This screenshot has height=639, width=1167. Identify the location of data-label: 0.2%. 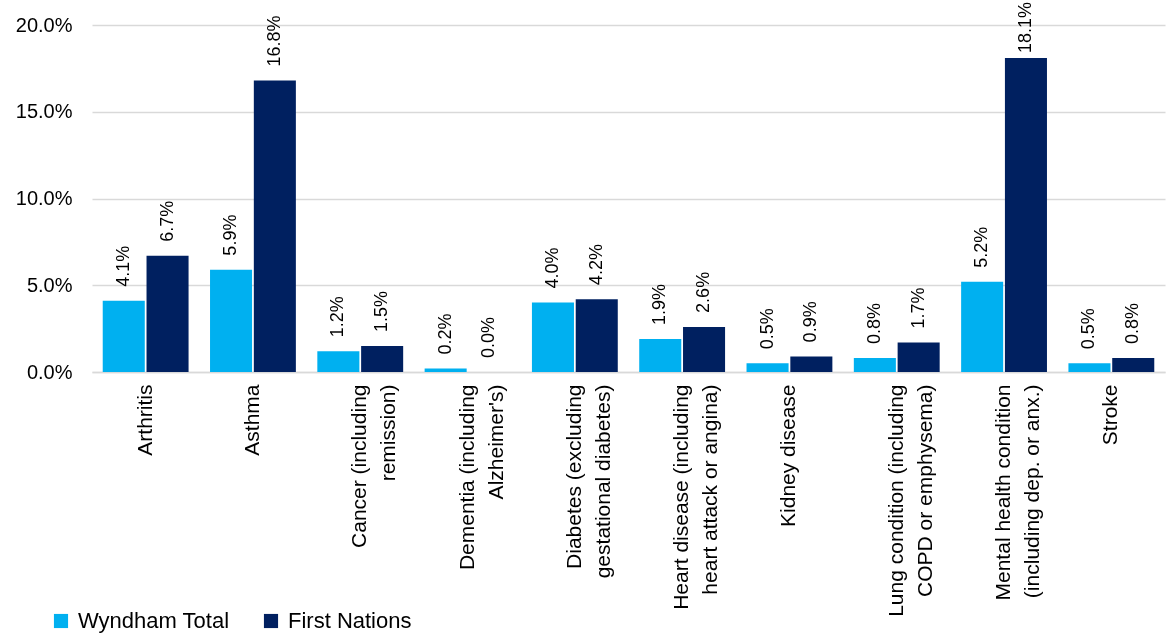
(444, 334).